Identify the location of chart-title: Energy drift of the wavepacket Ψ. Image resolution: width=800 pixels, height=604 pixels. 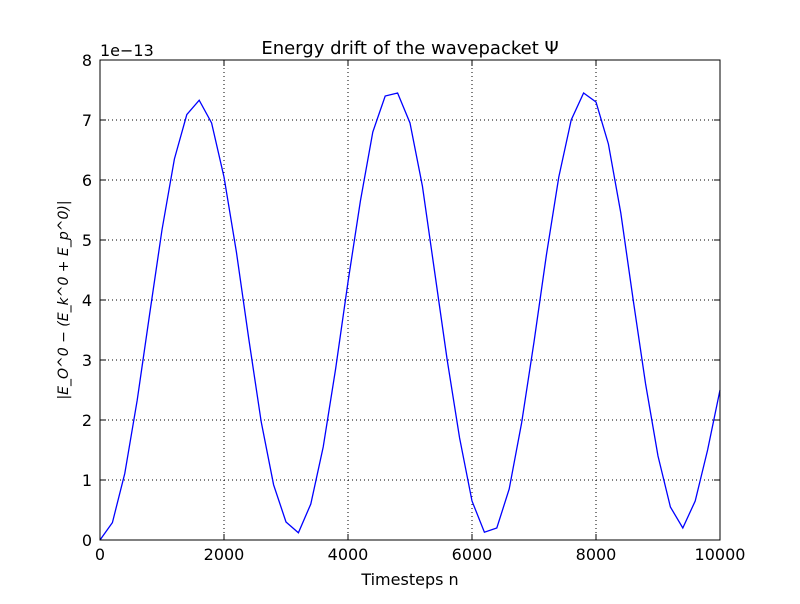
(409, 48).